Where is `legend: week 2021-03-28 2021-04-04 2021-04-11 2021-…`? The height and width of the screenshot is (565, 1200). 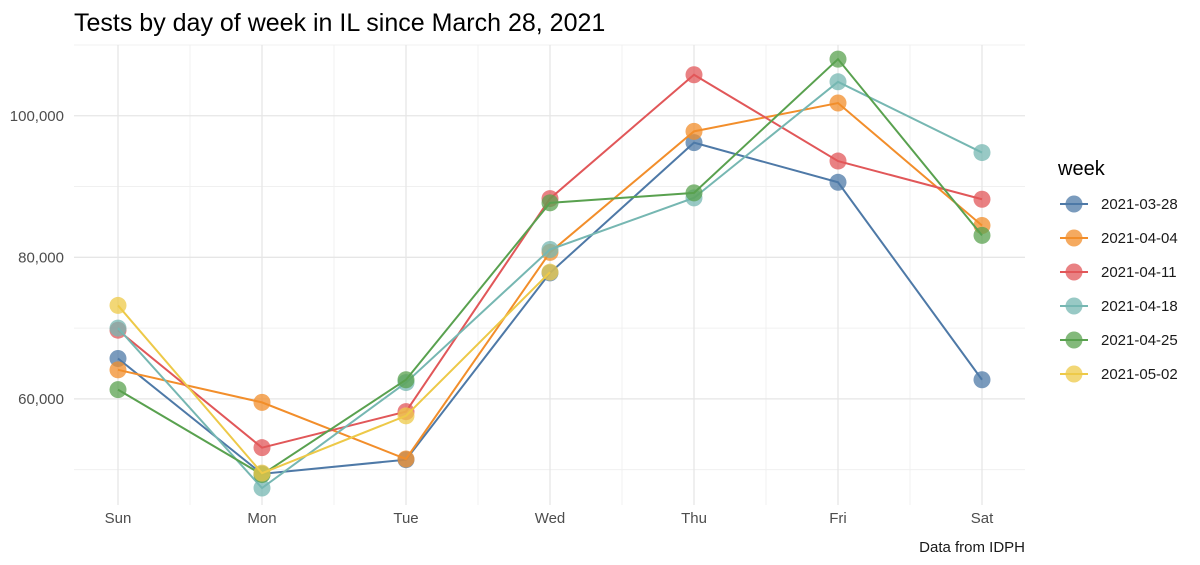
legend: week 2021-03-28 2021-04-04 2021-04-11 2021-… is located at coordinates (1117, 270).